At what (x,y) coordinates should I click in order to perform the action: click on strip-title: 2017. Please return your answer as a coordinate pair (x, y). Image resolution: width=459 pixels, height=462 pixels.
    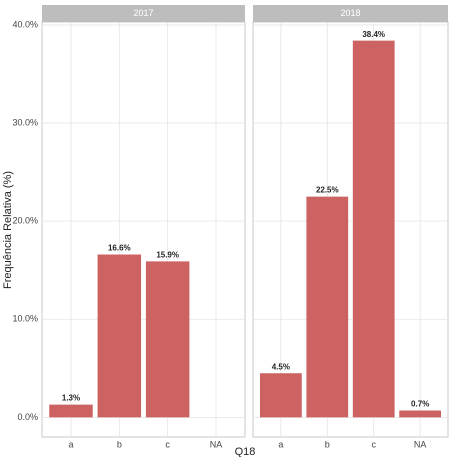
    Looking at the image, I should click on (143, 13).